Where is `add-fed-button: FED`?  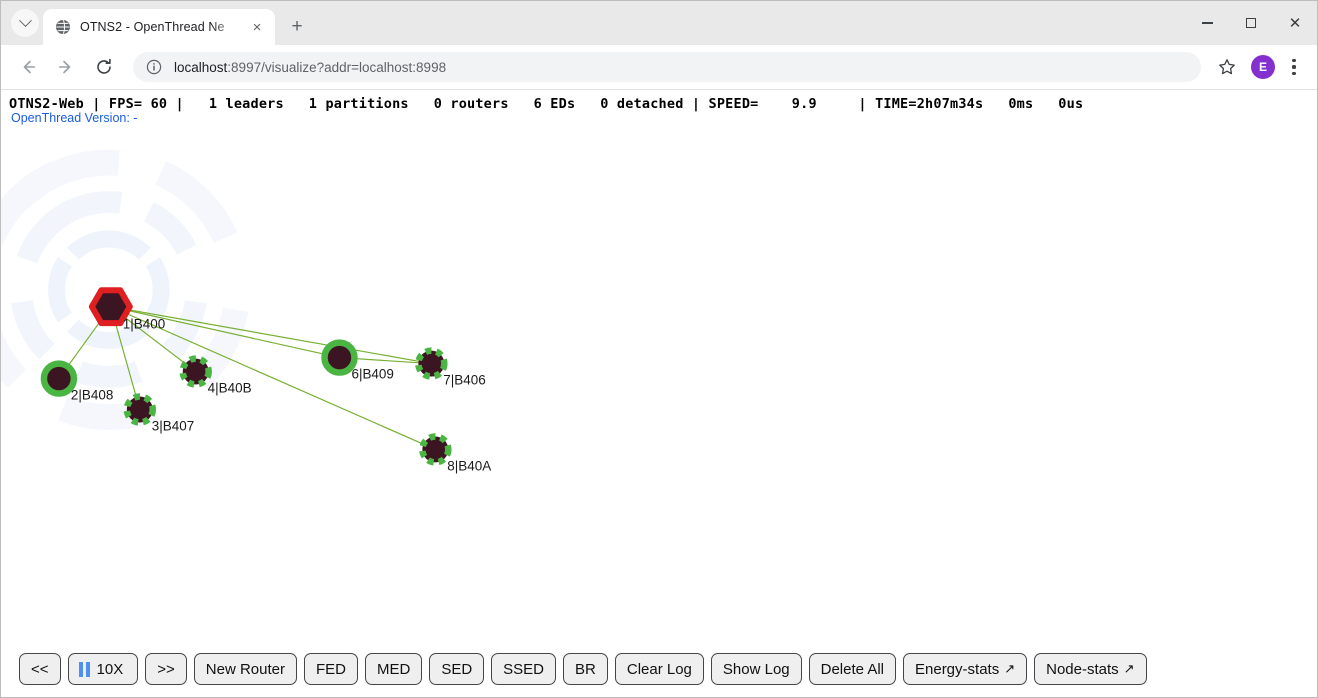
add-fed-button: FED is located at coordinates (330, 669).